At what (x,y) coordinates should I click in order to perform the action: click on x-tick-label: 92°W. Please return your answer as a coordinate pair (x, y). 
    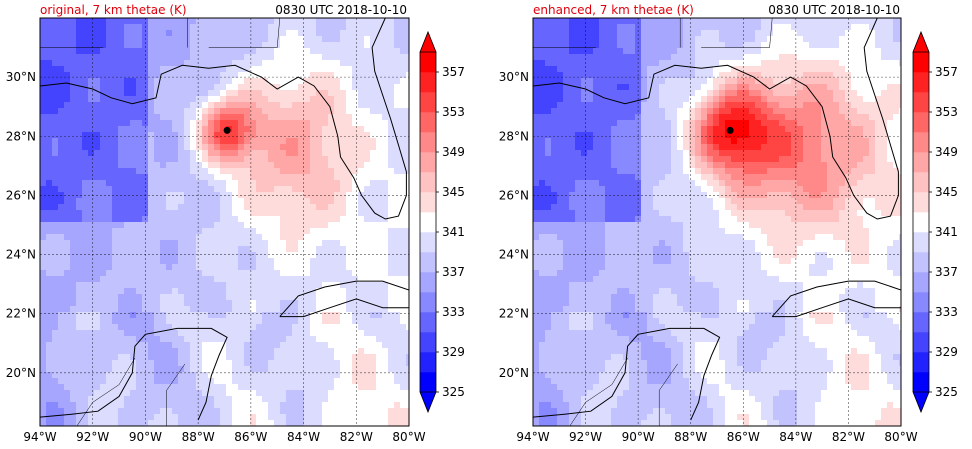
    Looking at the image, I should click on (92, 437).